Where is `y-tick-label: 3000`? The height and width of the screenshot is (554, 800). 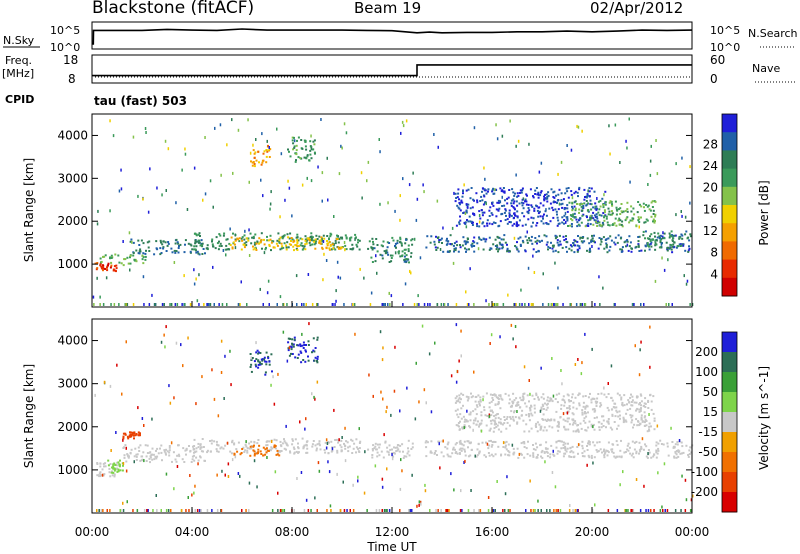 y-tick-label: 3000 is located at coordinates (72, 384).